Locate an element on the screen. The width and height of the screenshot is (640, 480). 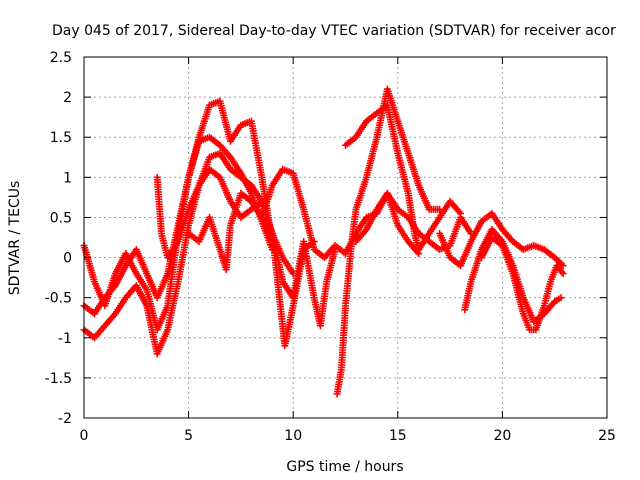
y-tick-label: 0 is located at coordinates (67, 259).